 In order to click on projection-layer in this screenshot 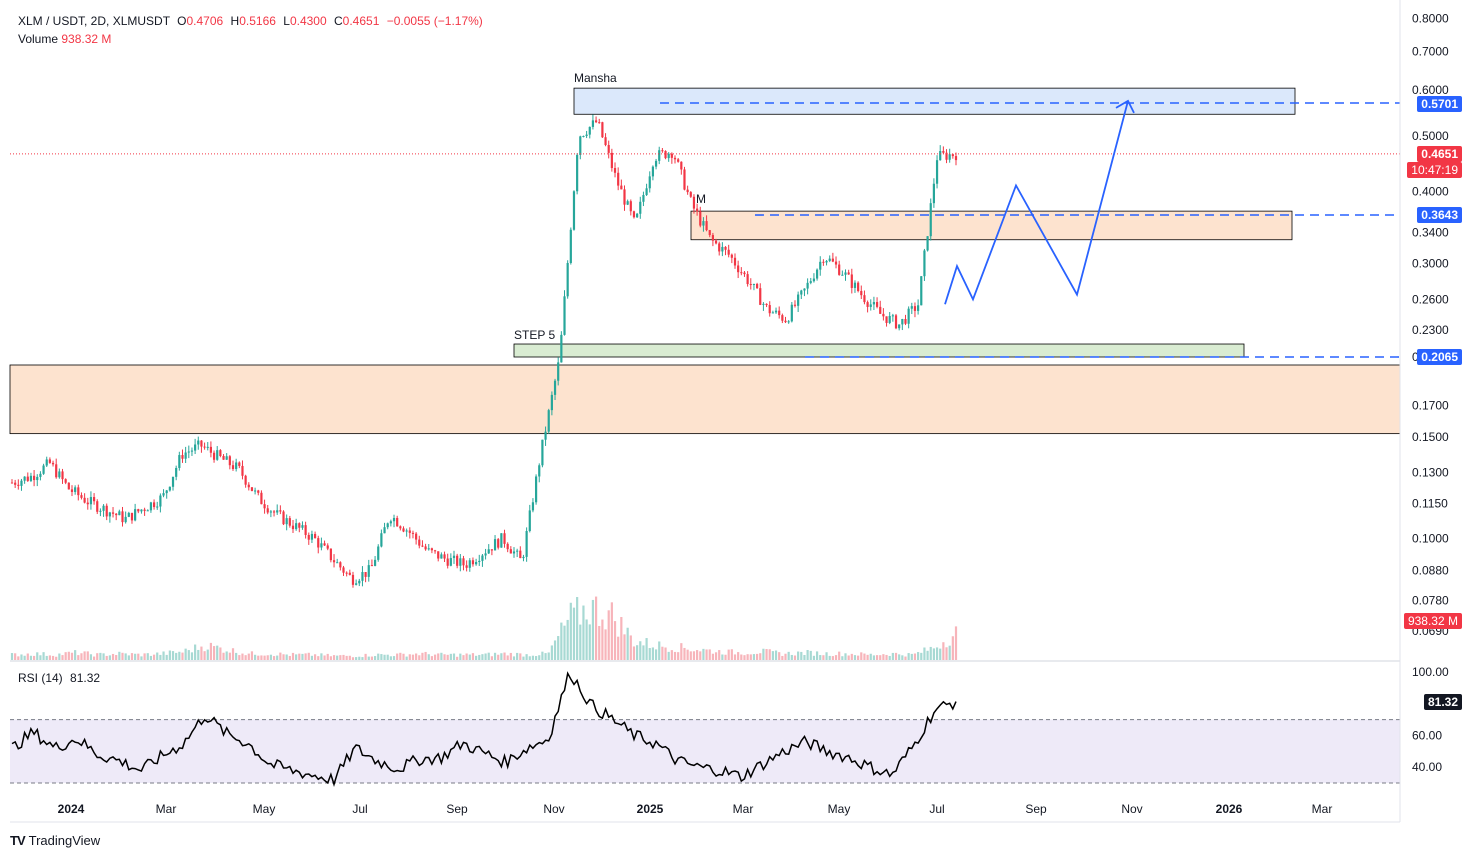, I will do `click(1039, 202)`.